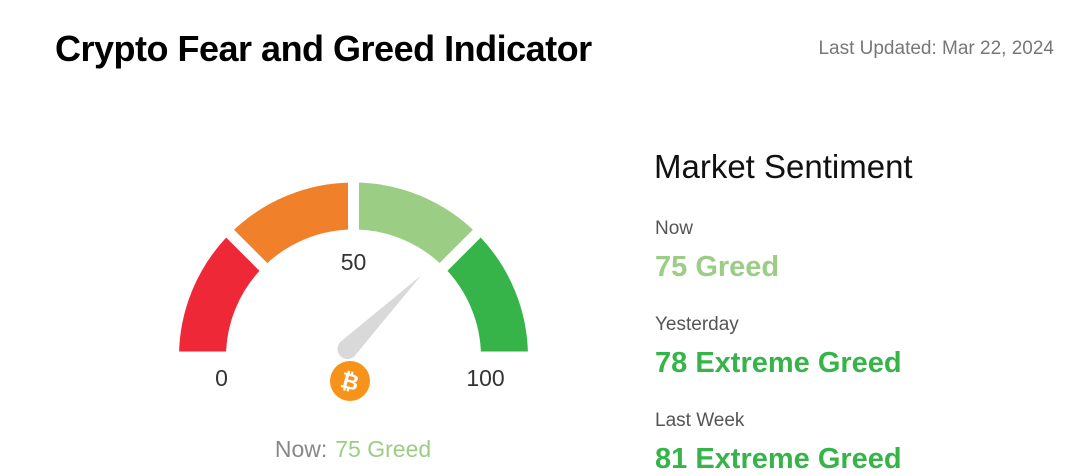 The height and width of the screenshot is (476, 1072). I want to click on gauge-segment, so click(485, 292).